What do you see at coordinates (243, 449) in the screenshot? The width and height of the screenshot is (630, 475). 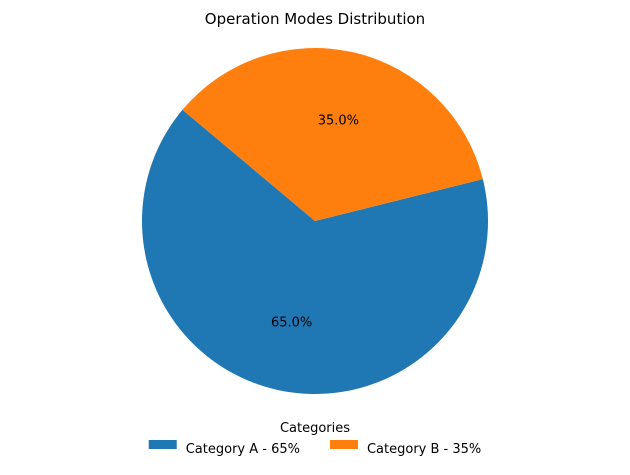 I see `legend-label-1: Category A - 65%` at bounding box center [243, 449].